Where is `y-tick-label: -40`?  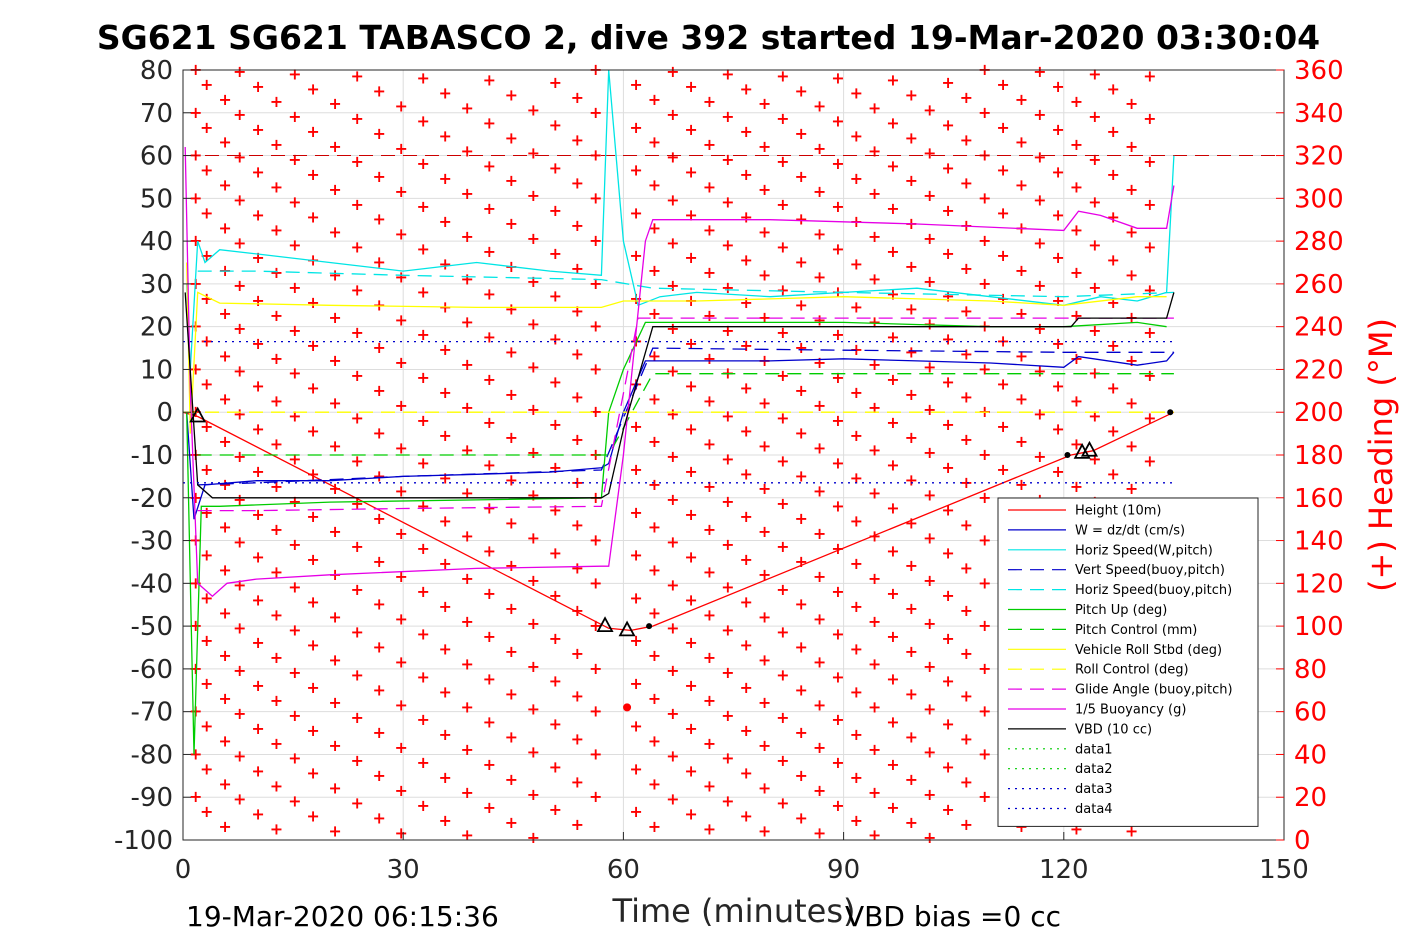 y-tick-label: -40 is located at coordinates (152, 584).